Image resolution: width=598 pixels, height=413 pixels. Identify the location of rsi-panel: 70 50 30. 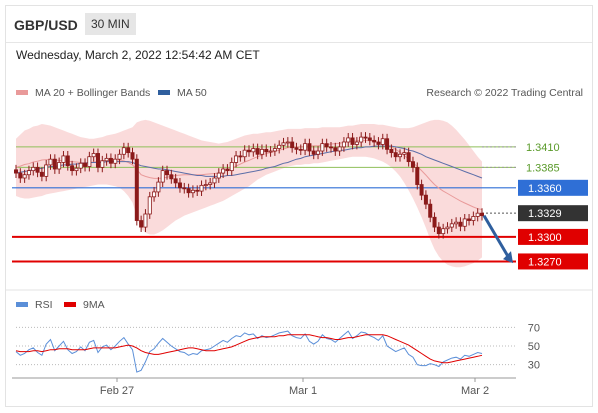
(277, 347).